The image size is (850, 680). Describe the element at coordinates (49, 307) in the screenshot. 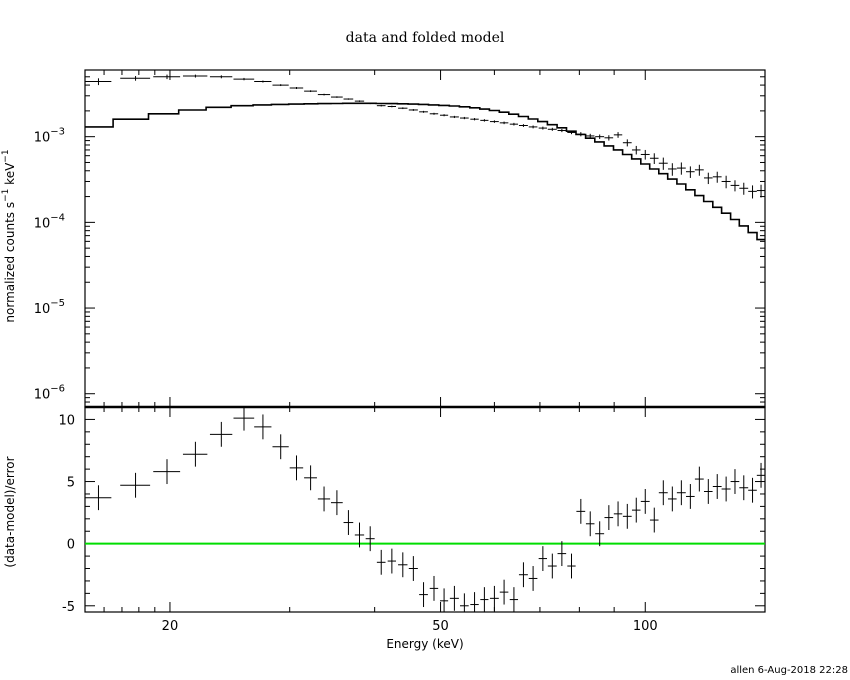

I see `y-tick-label: 10⁻⁵` at that location.